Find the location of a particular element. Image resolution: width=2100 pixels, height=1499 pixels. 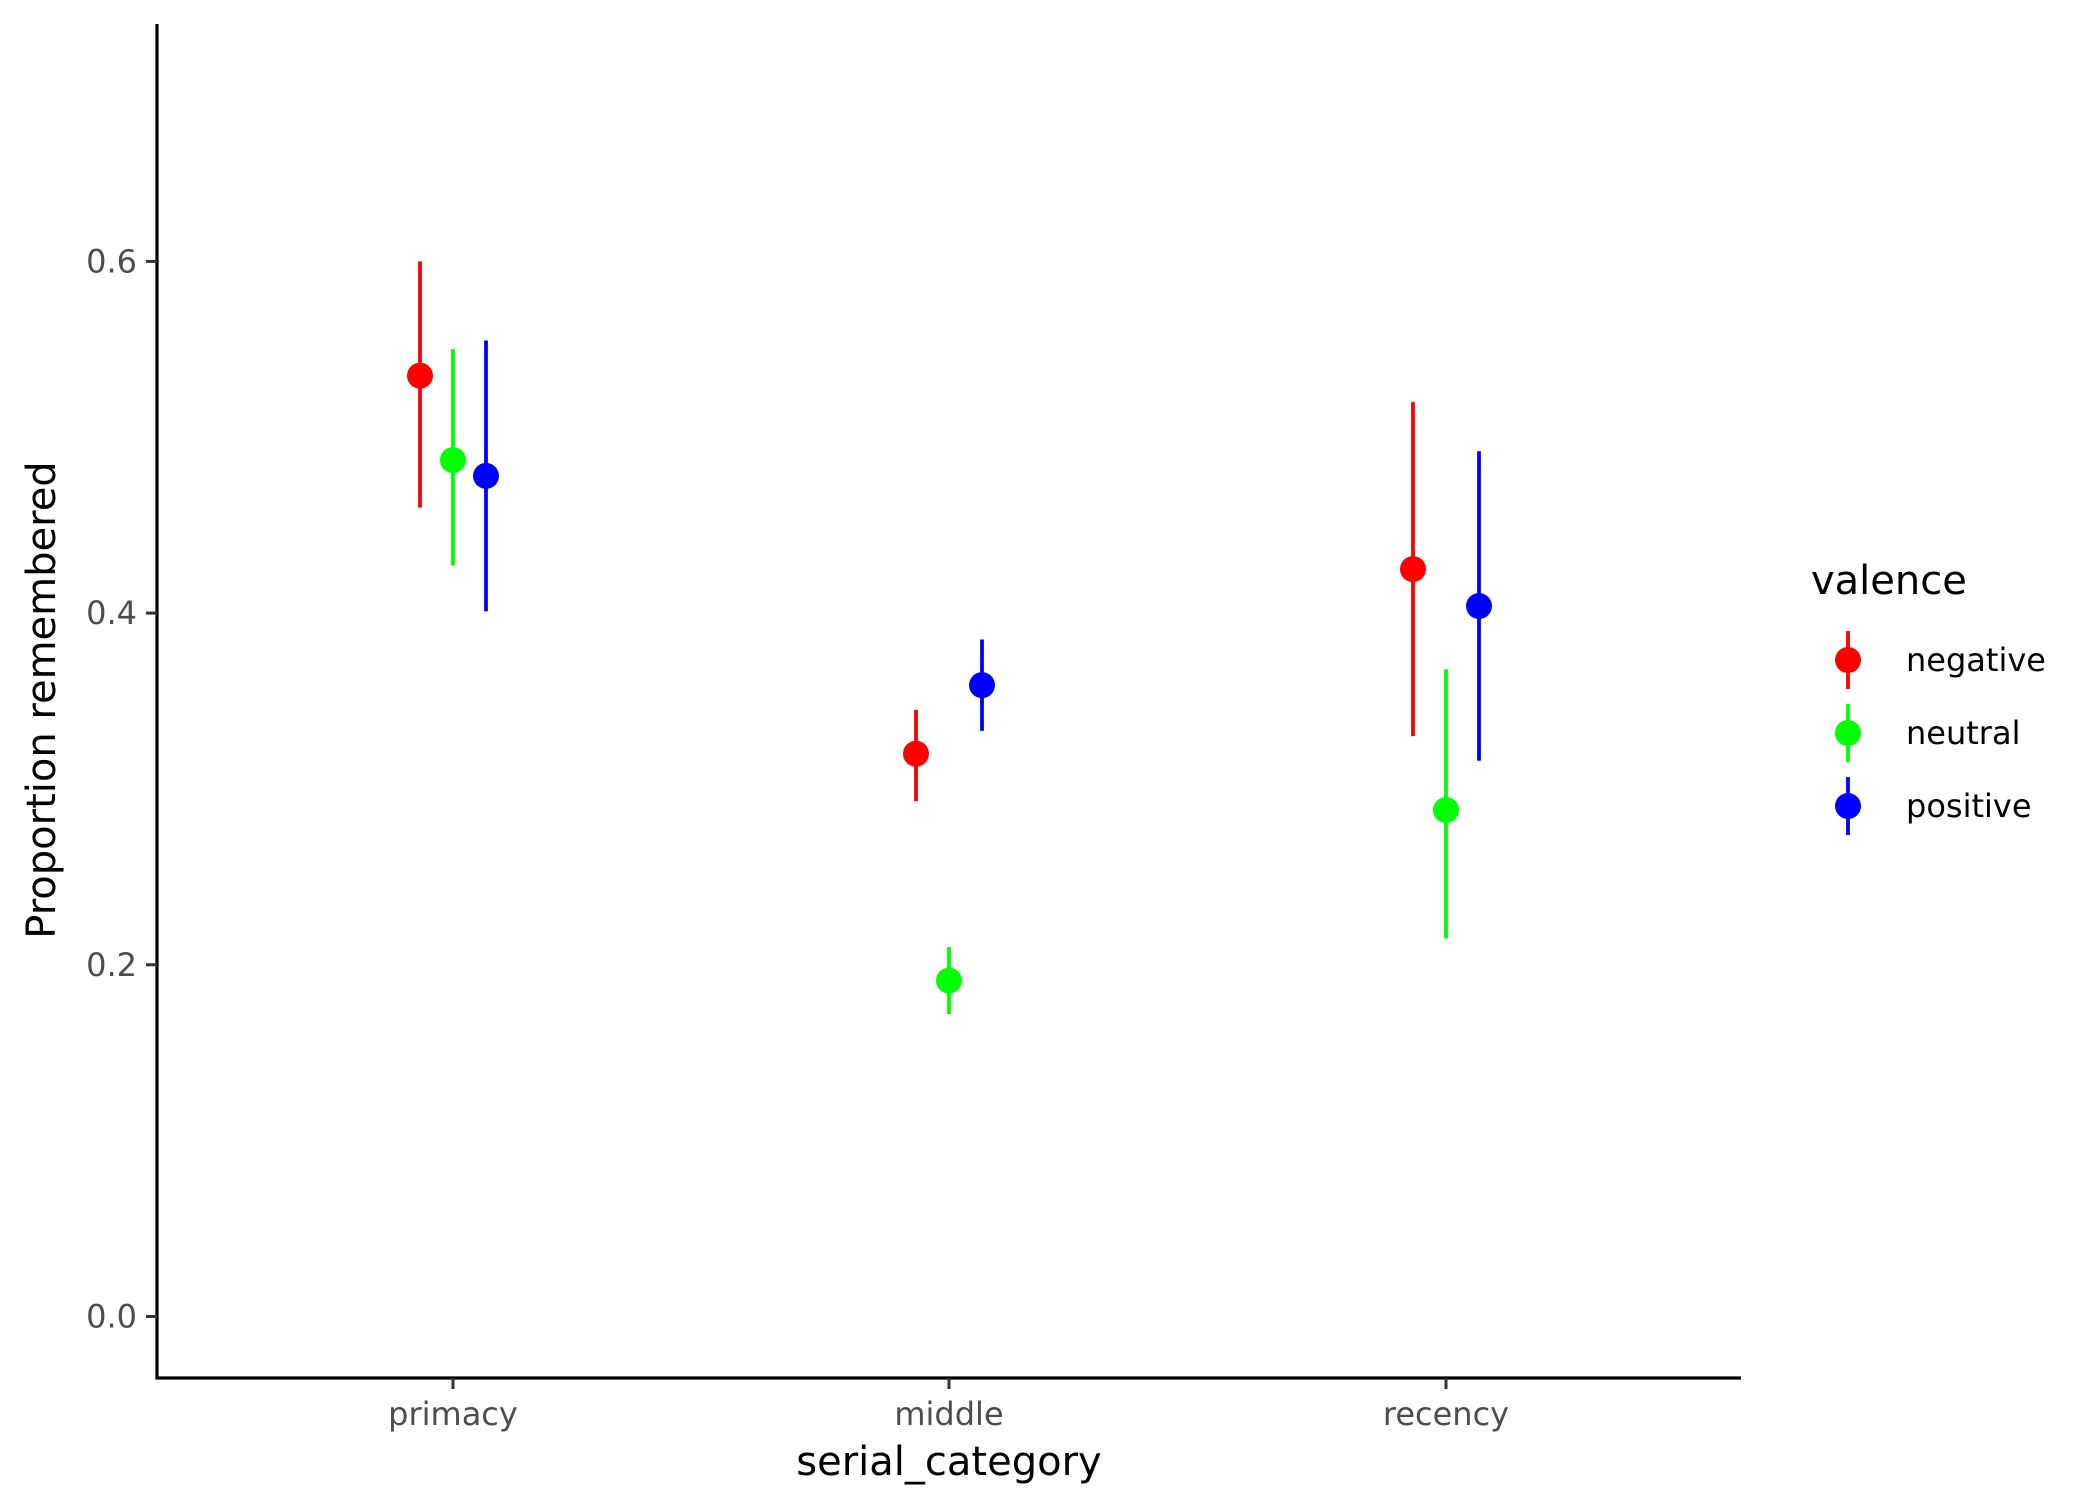

legend-label: negative is located at coordinates (1976, 660).